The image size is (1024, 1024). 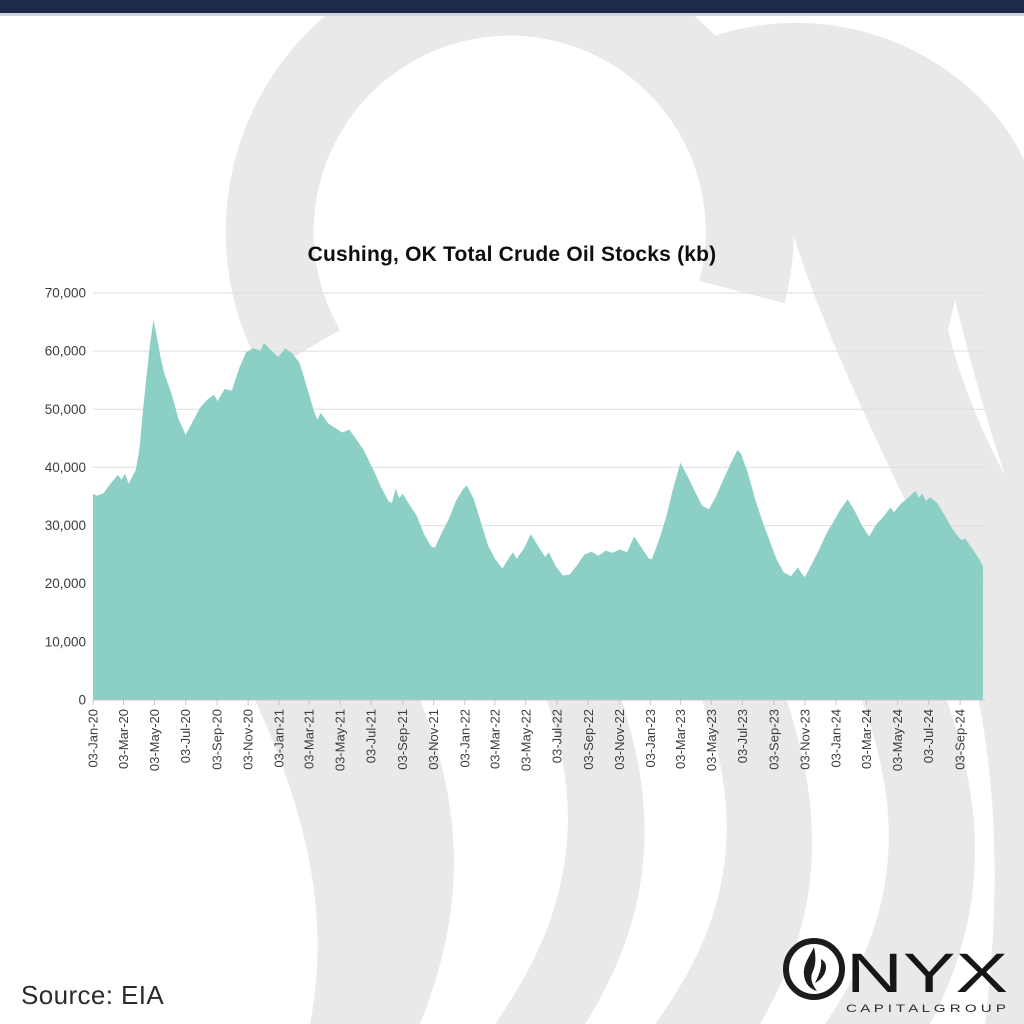 I want to click on x-tick-label: 03-Nov-20, so click(x=248, y=739).